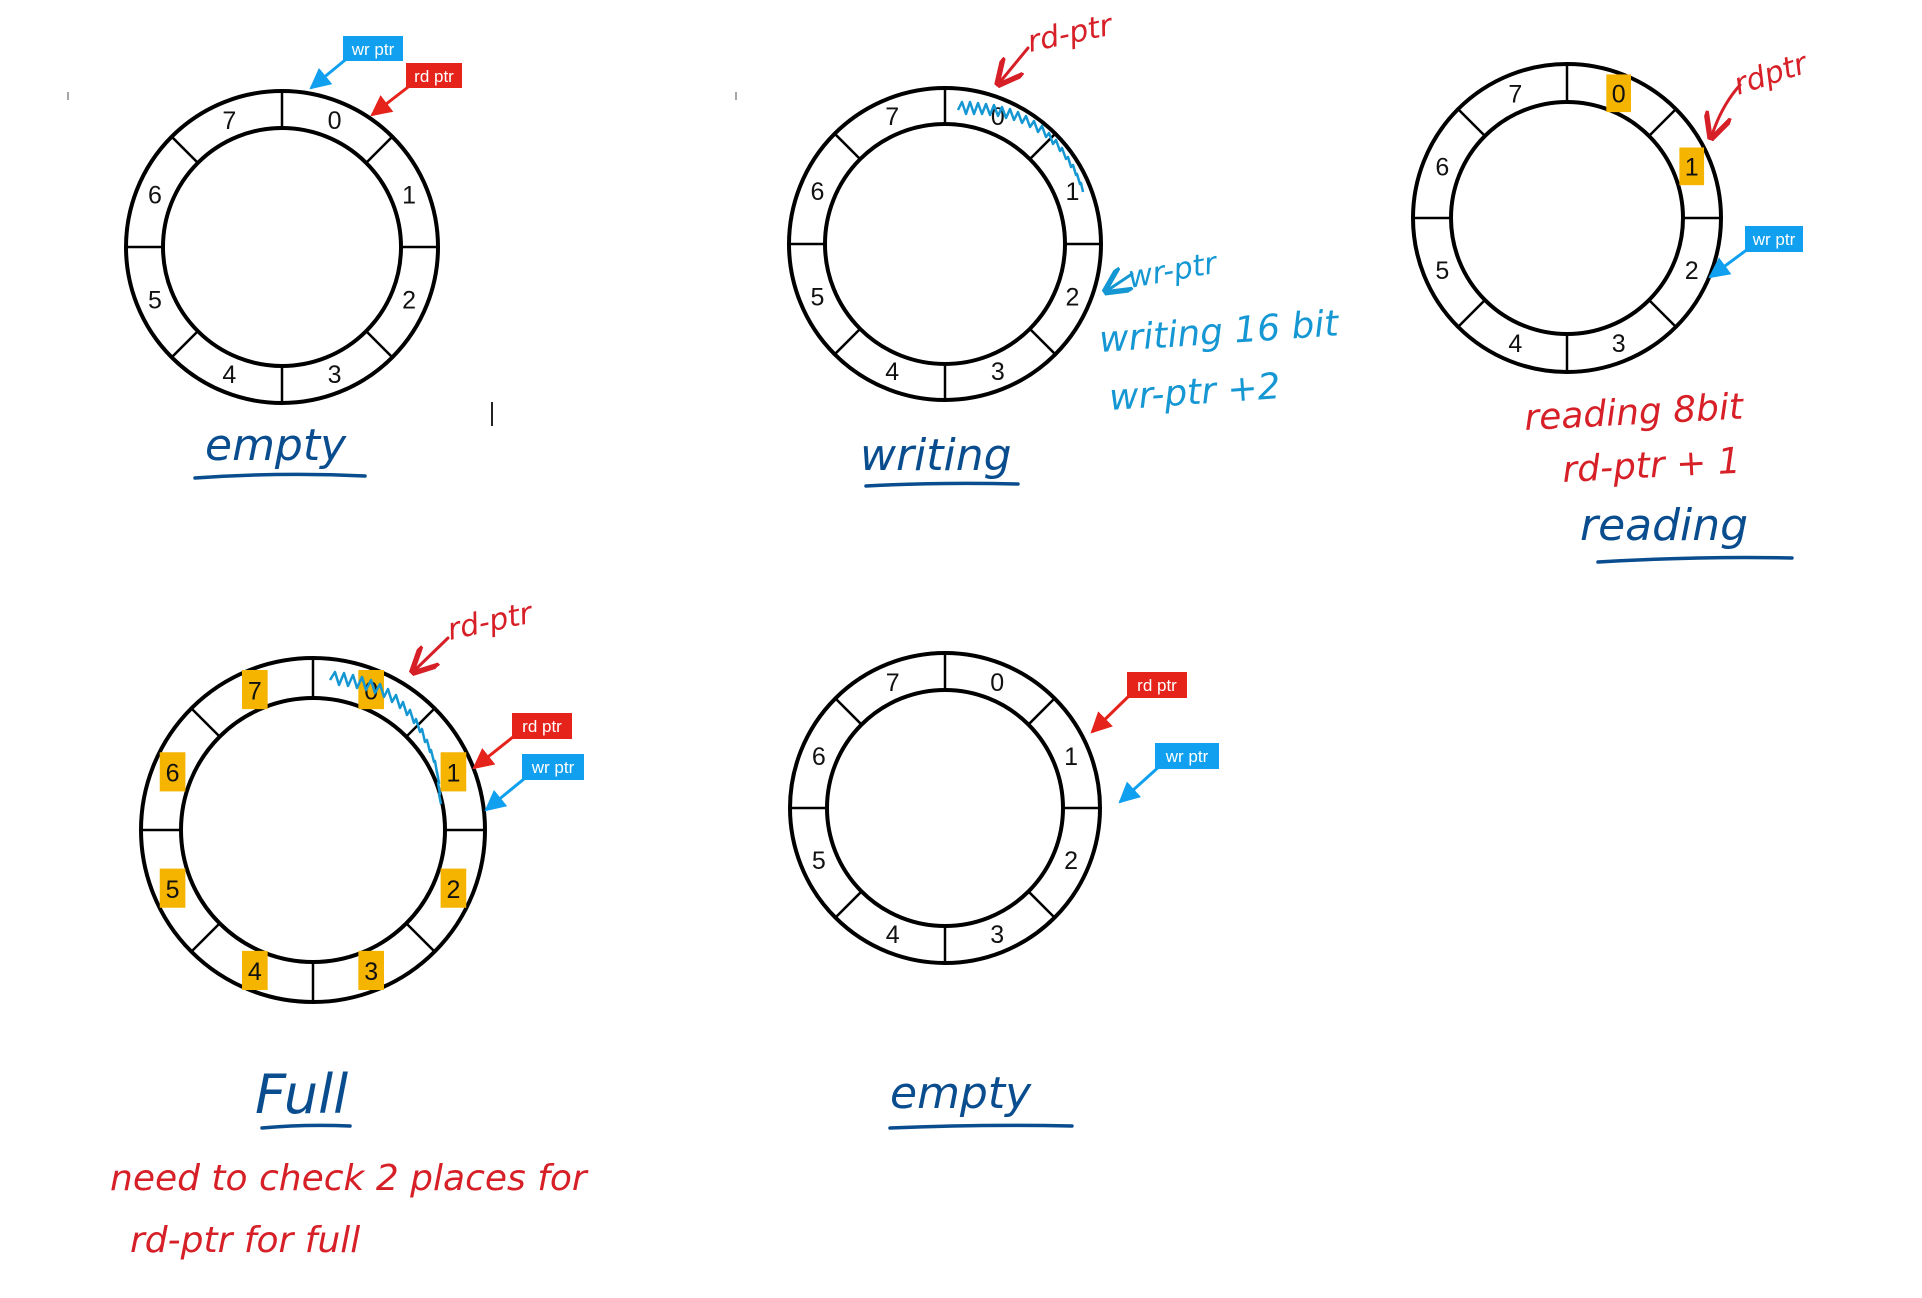  What do you see at coordinates (936, 455) in the screenshot?
I see `diagram-title-writing: writing` at bounding box center [936, 455].